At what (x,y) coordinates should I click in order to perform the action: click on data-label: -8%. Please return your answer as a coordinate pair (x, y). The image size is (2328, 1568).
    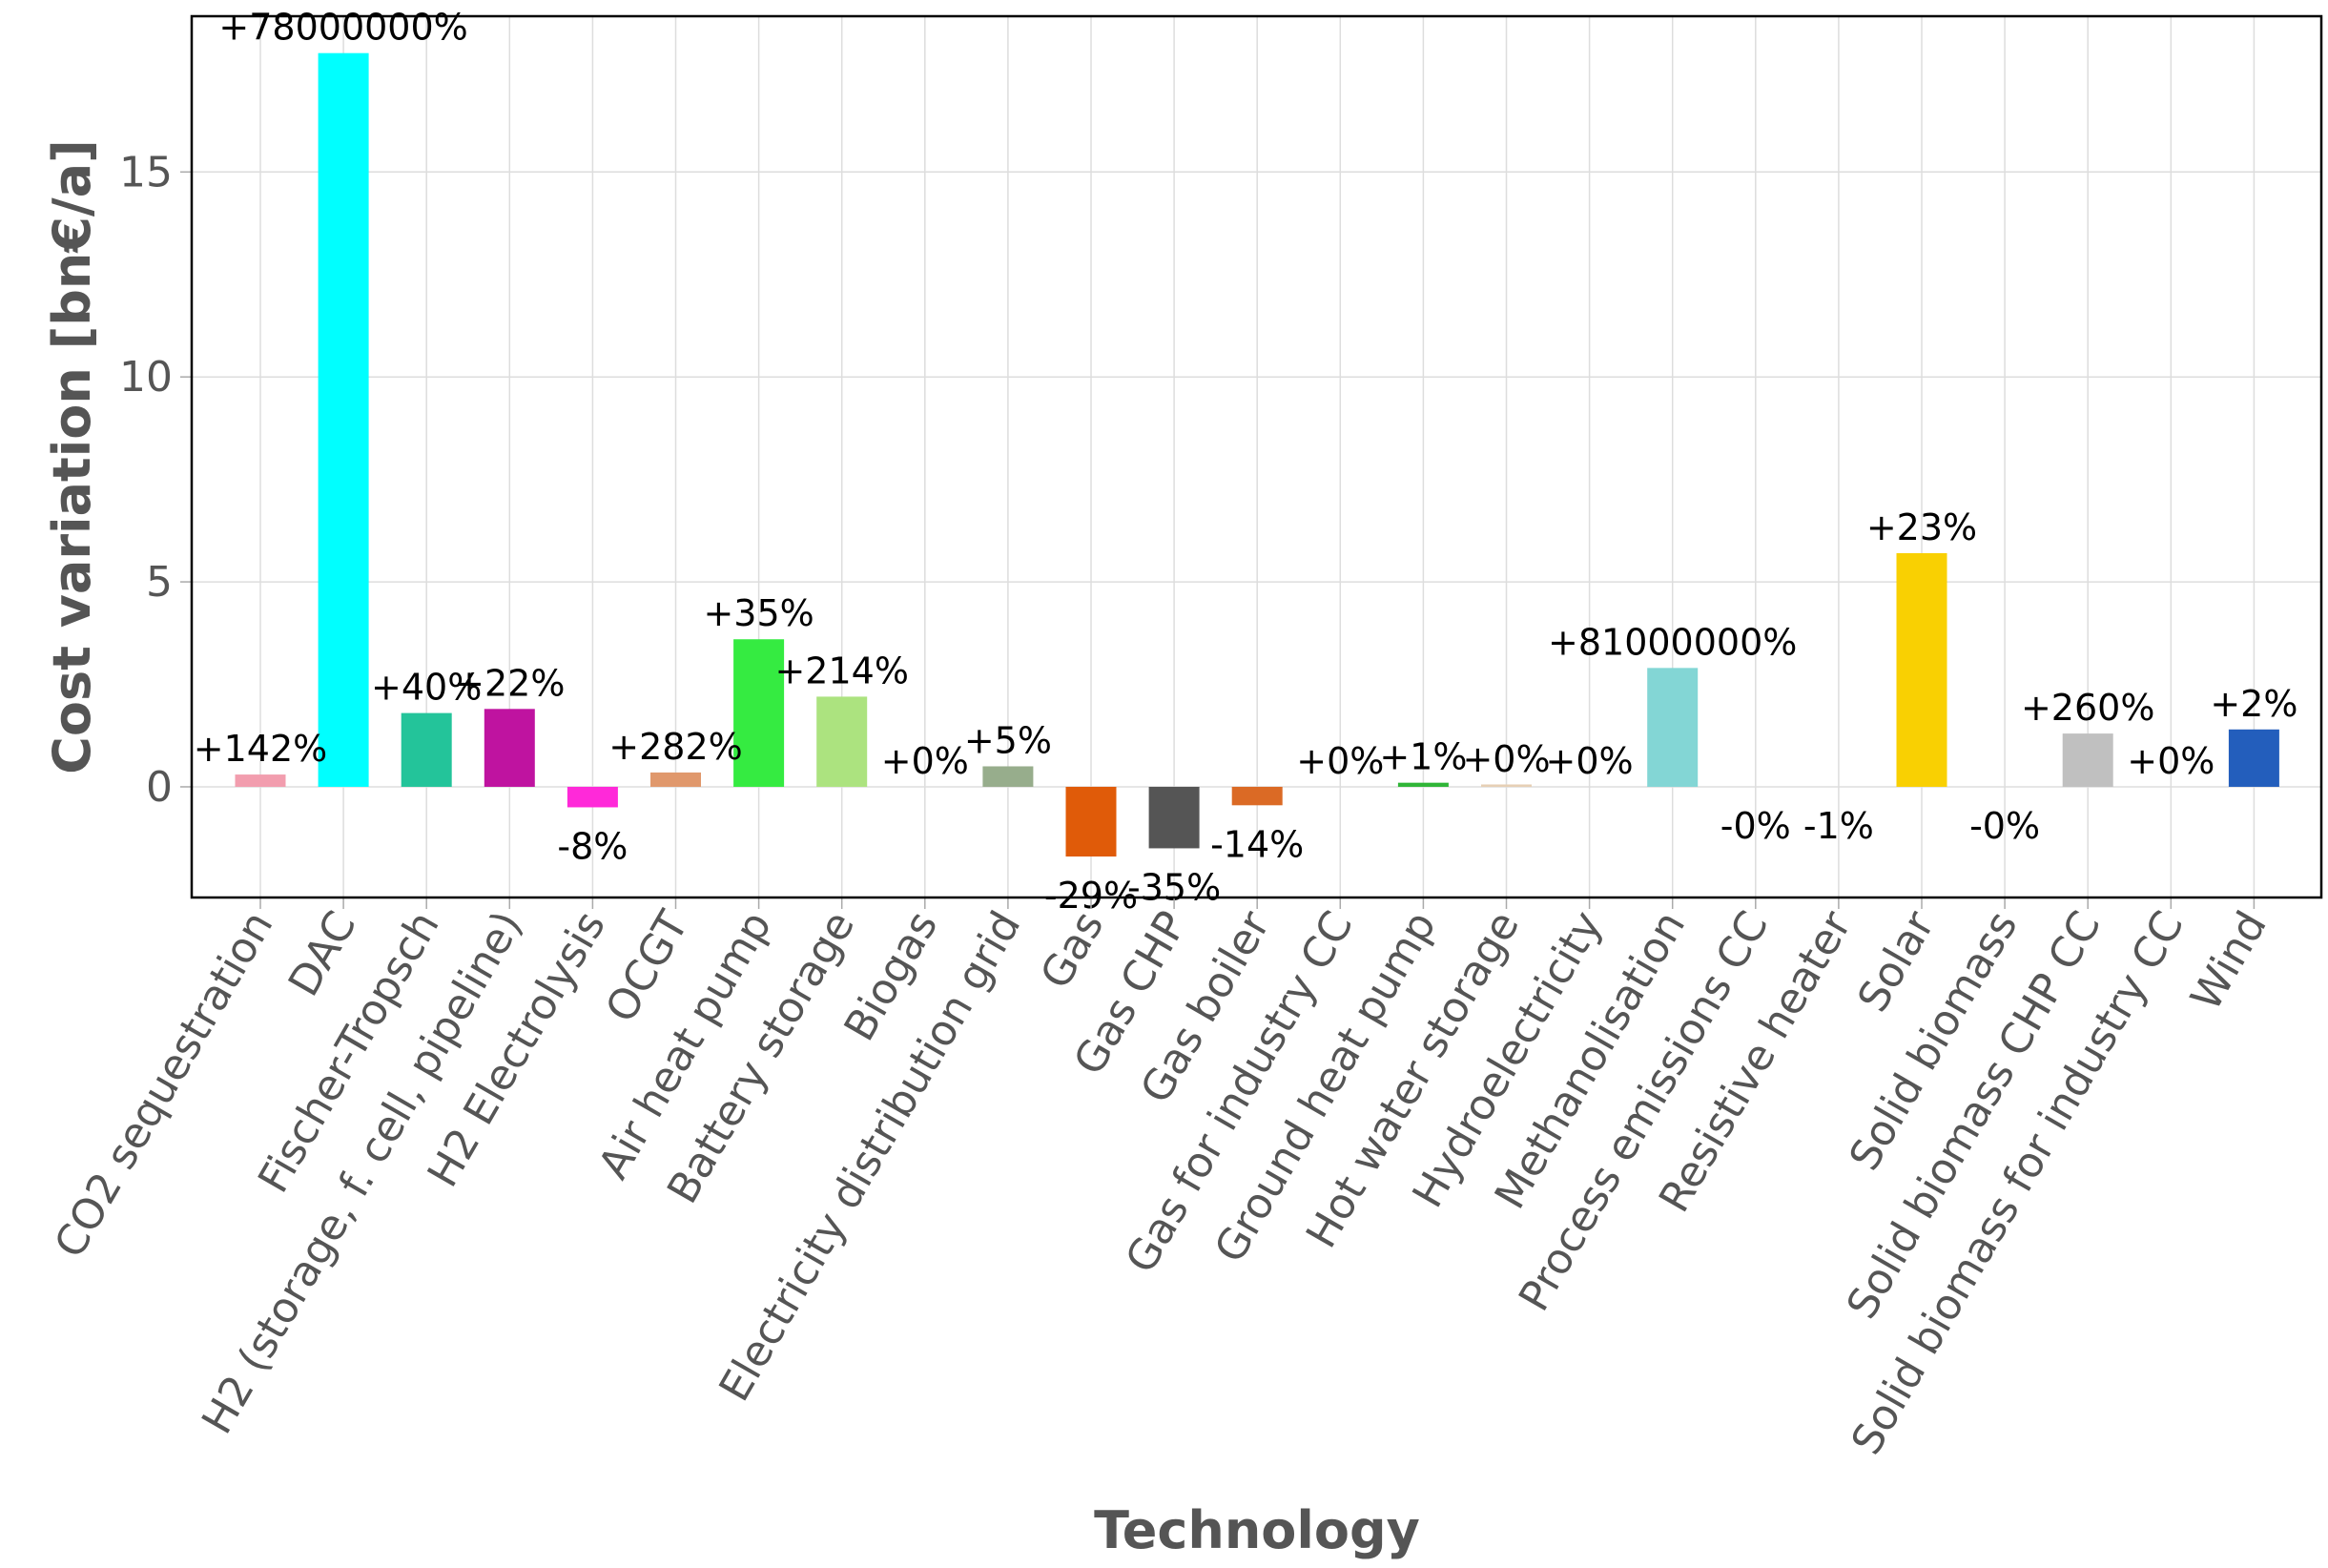
    Looking at the image, I should click on (592, 846).